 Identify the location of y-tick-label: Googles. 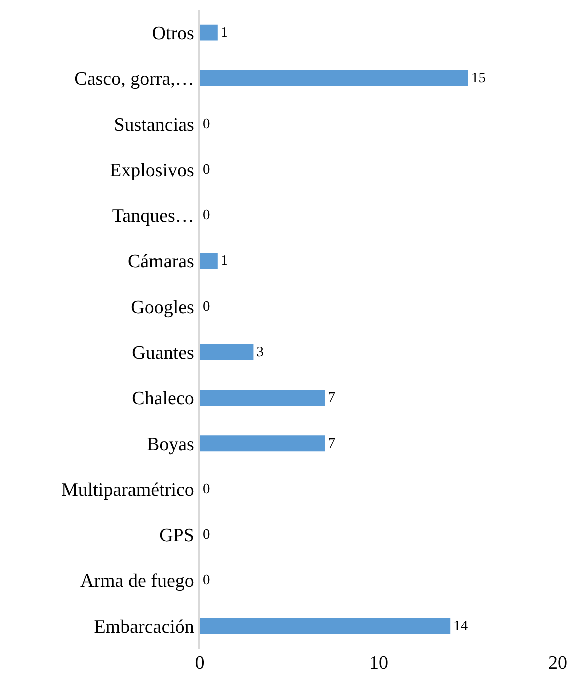
(162, 307).